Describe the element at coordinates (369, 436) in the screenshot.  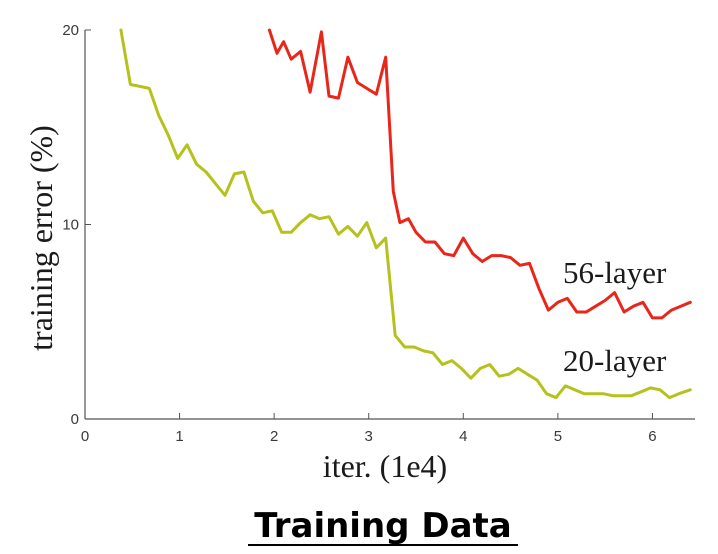
I see `x-tick-label: 3` at that location.